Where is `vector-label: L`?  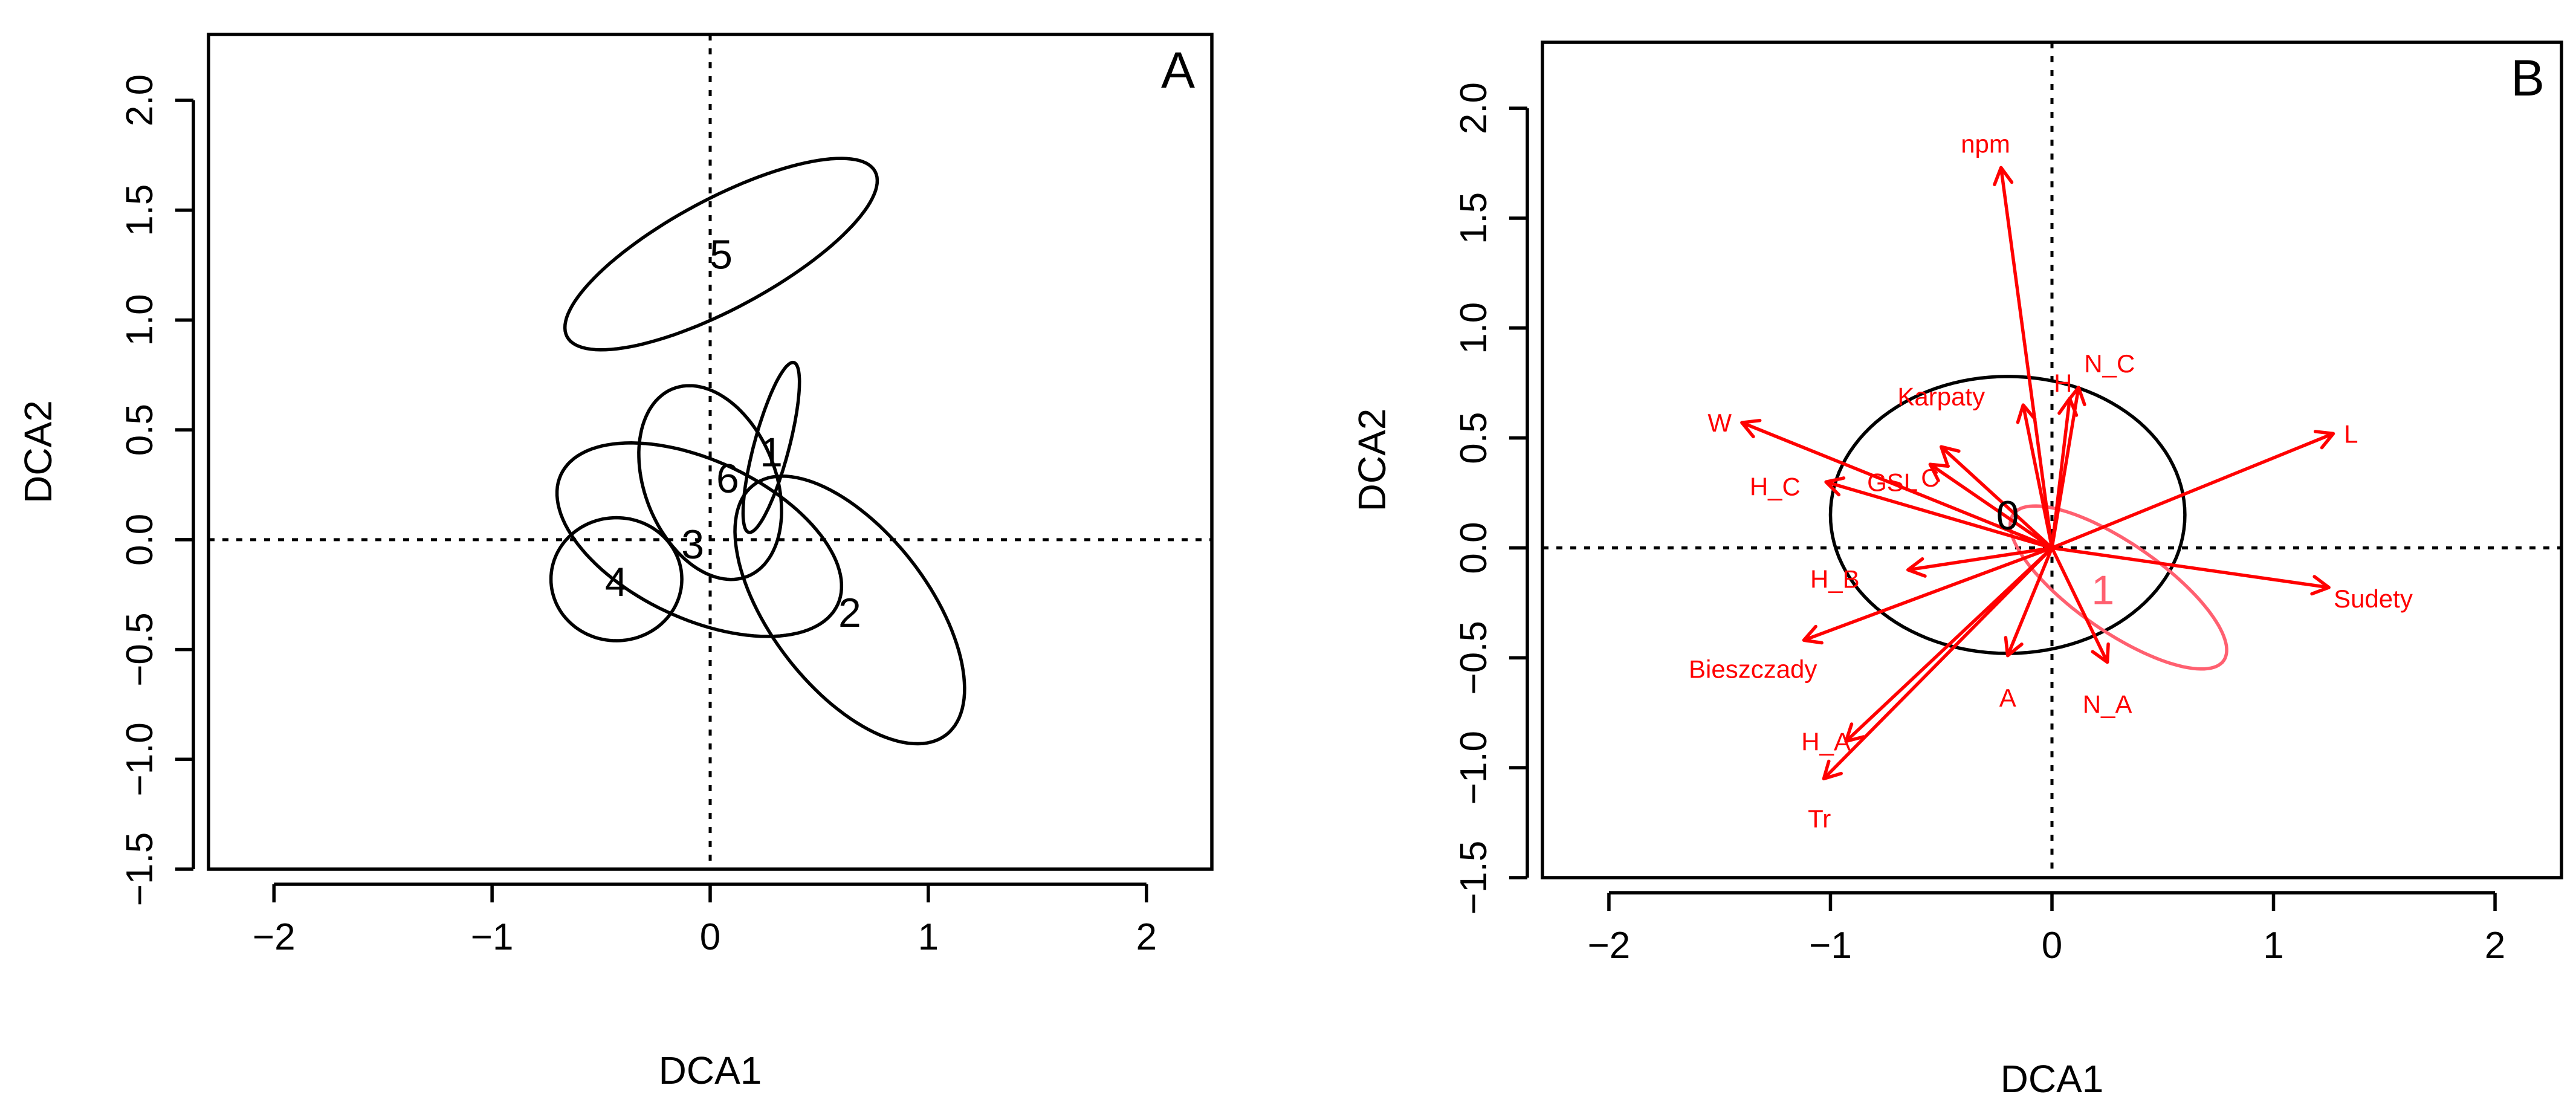 vector-label: L is located at coordinates (2351, 434).